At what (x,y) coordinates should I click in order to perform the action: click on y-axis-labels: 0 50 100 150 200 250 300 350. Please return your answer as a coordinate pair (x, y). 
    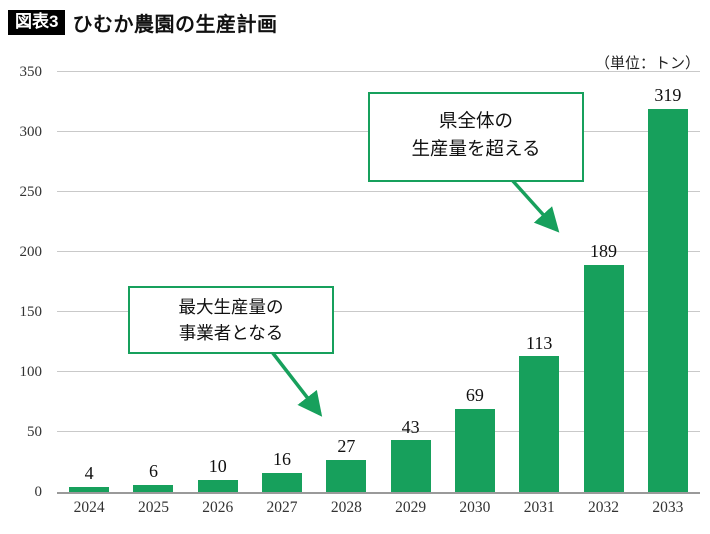
    Looking at the image, I should click on (23, 282).